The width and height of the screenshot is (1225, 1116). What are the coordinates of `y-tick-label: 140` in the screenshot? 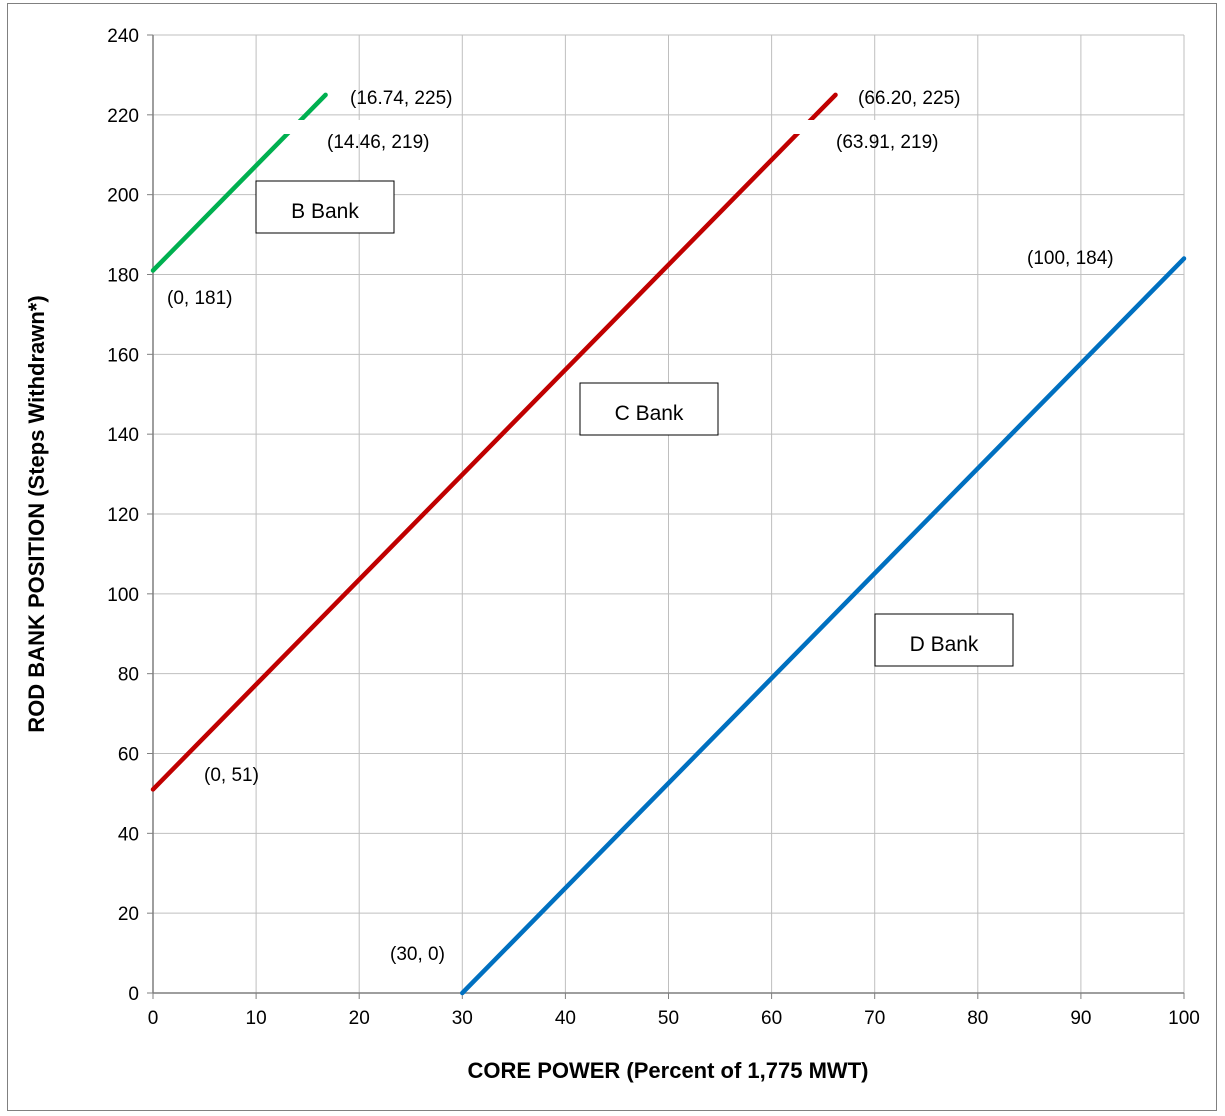 It's located at (123, 435).